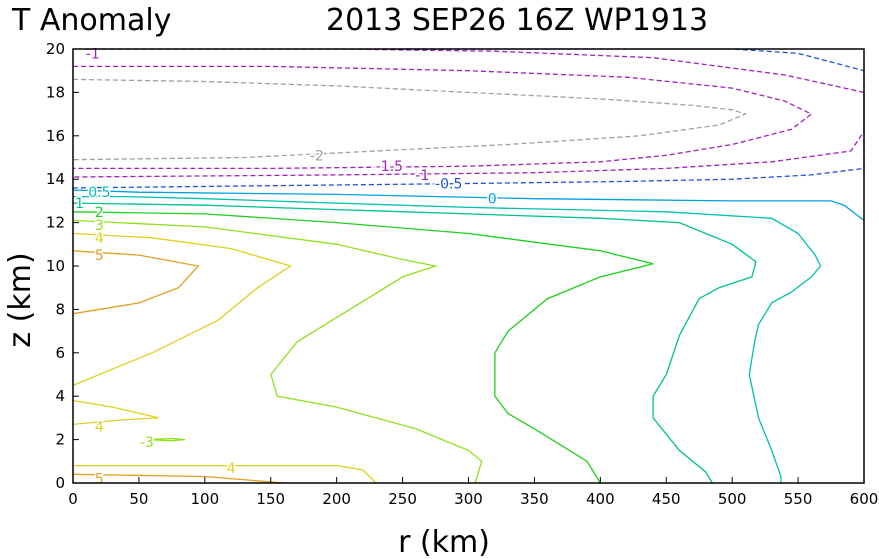 This screenshot has height=559, width=879. What do you see at coordinates (55, 92) in the screenshot?
I see `y-tick-label-9: 18` at bounding box center [55, 92].